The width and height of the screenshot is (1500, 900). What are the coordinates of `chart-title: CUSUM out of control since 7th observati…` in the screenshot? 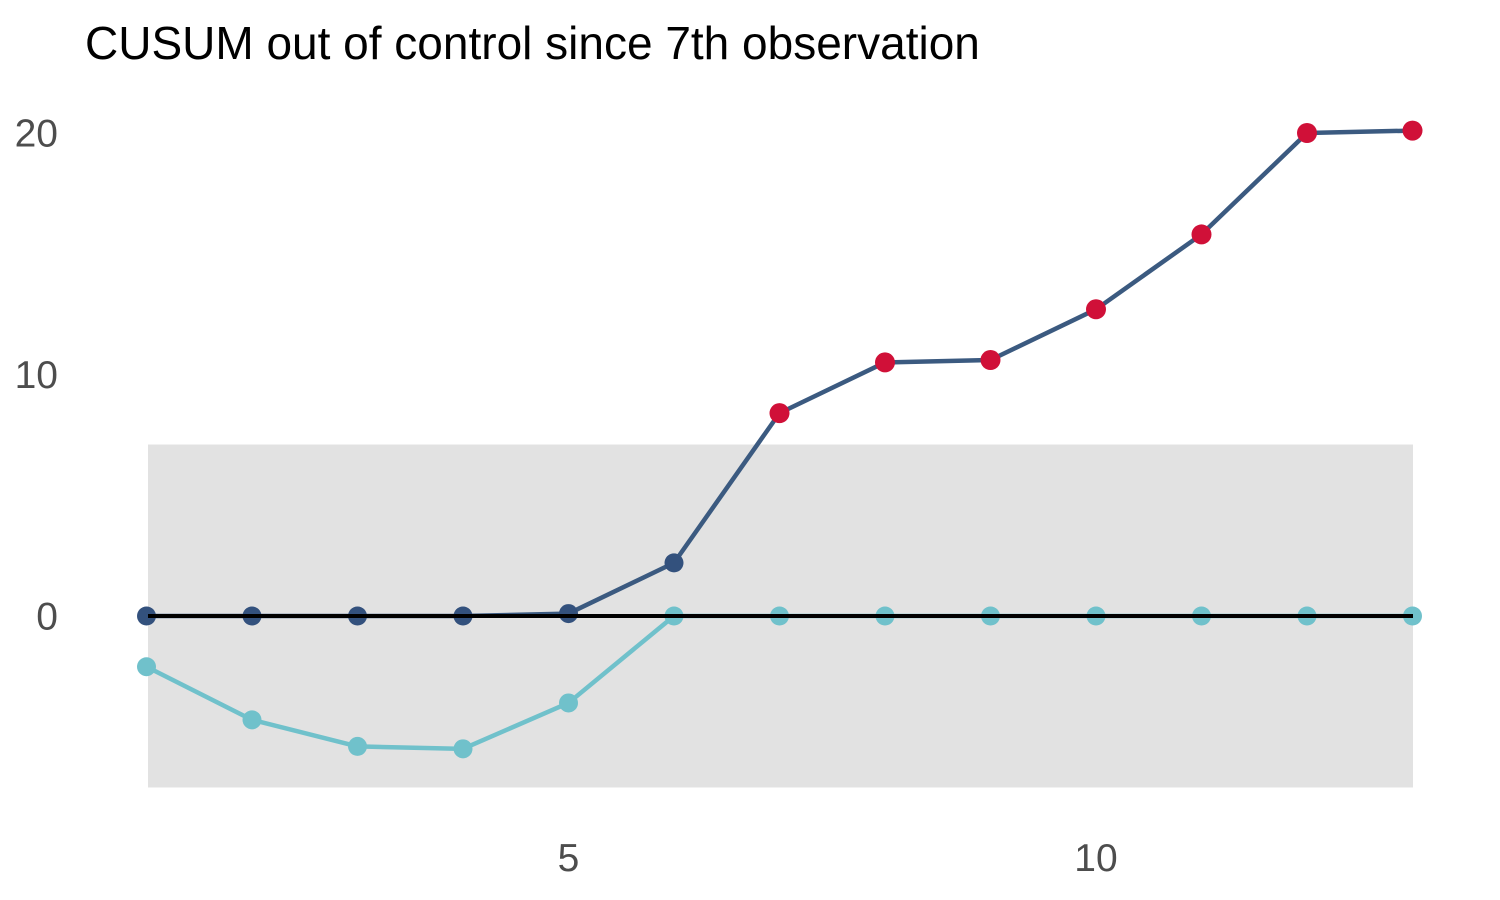 It's located at (532, 43).